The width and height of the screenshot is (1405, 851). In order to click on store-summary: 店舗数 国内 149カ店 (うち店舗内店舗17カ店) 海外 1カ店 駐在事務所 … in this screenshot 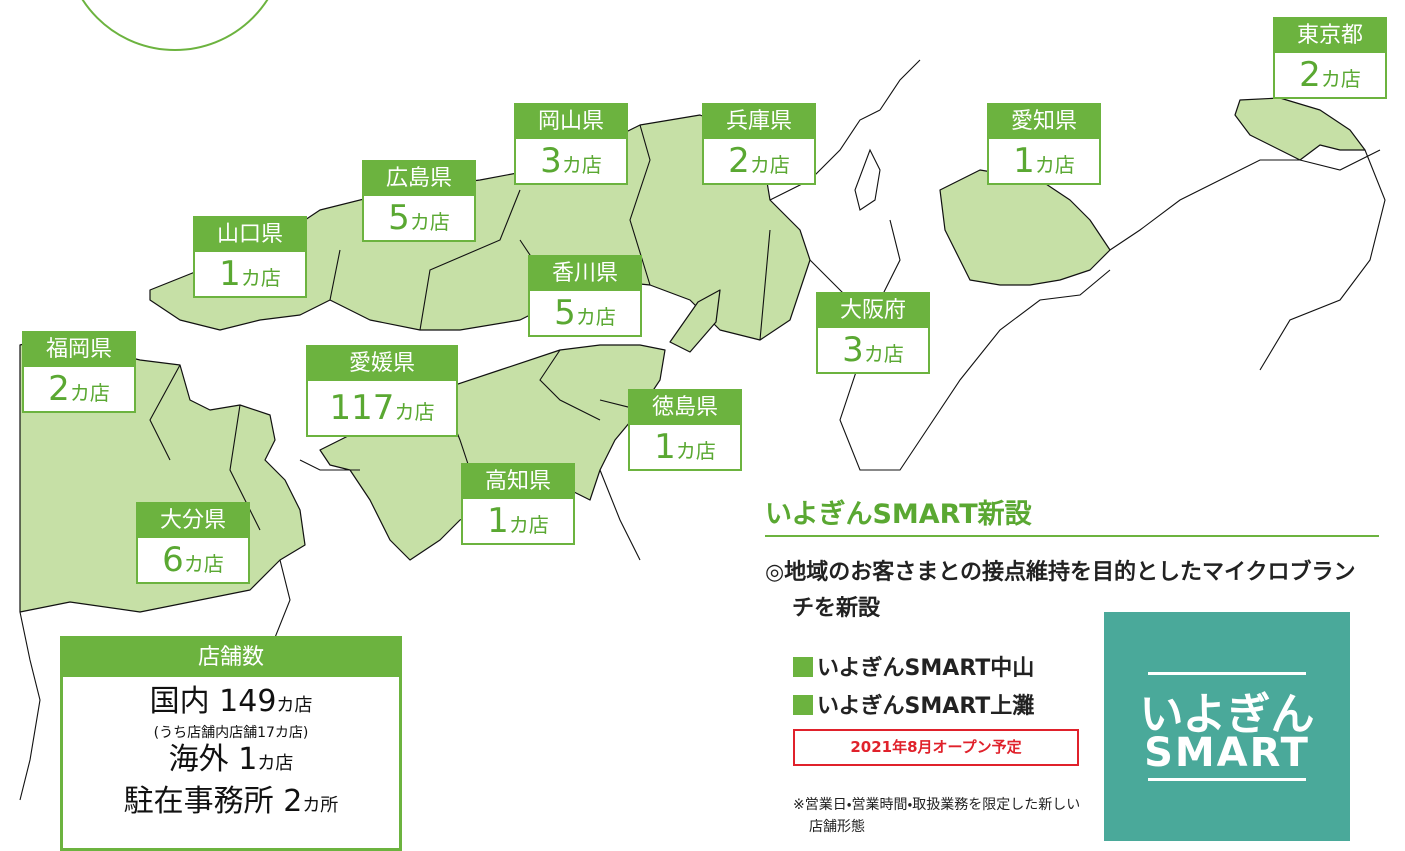, I will do `click(231, 743)`.